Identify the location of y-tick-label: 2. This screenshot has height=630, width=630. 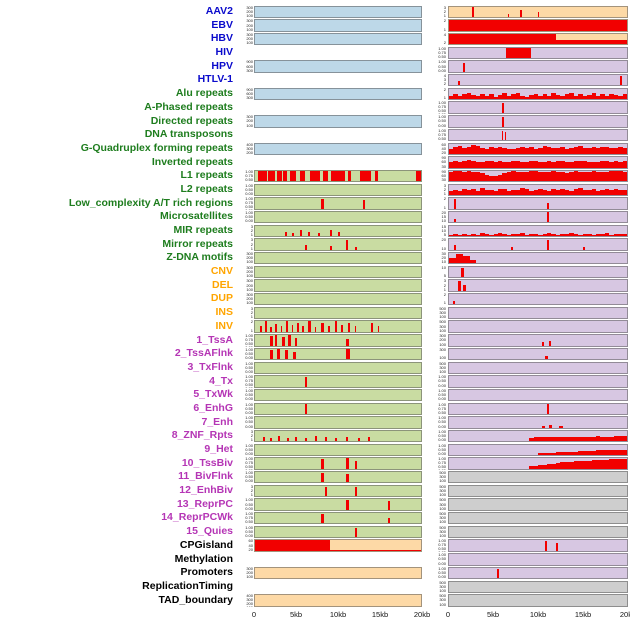
(251, 312).